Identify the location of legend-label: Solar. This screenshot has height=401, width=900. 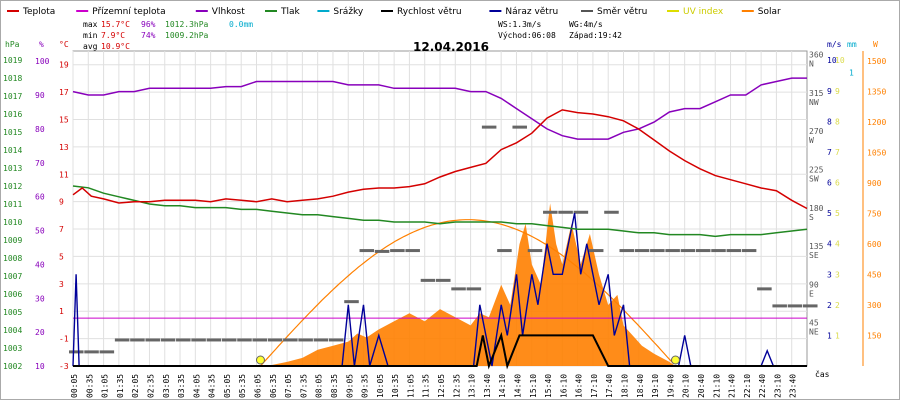
(769, 12).